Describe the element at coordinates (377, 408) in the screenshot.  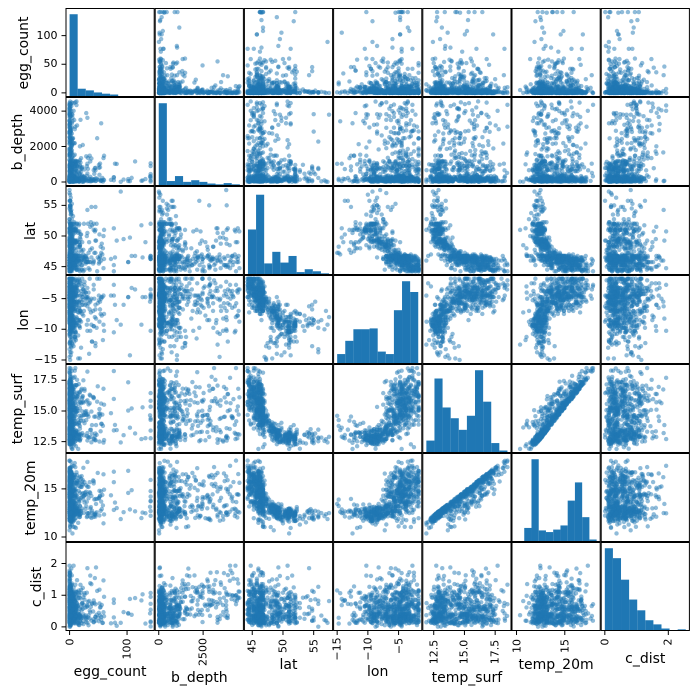
I see `panel-temp_surf-vs-lon` at that location.